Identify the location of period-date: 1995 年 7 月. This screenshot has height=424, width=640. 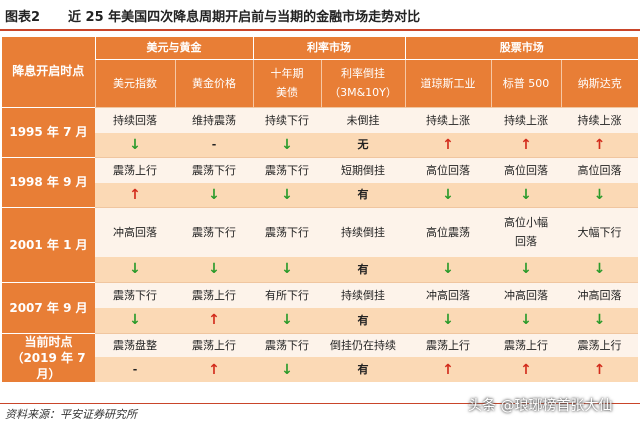
(48, 132).